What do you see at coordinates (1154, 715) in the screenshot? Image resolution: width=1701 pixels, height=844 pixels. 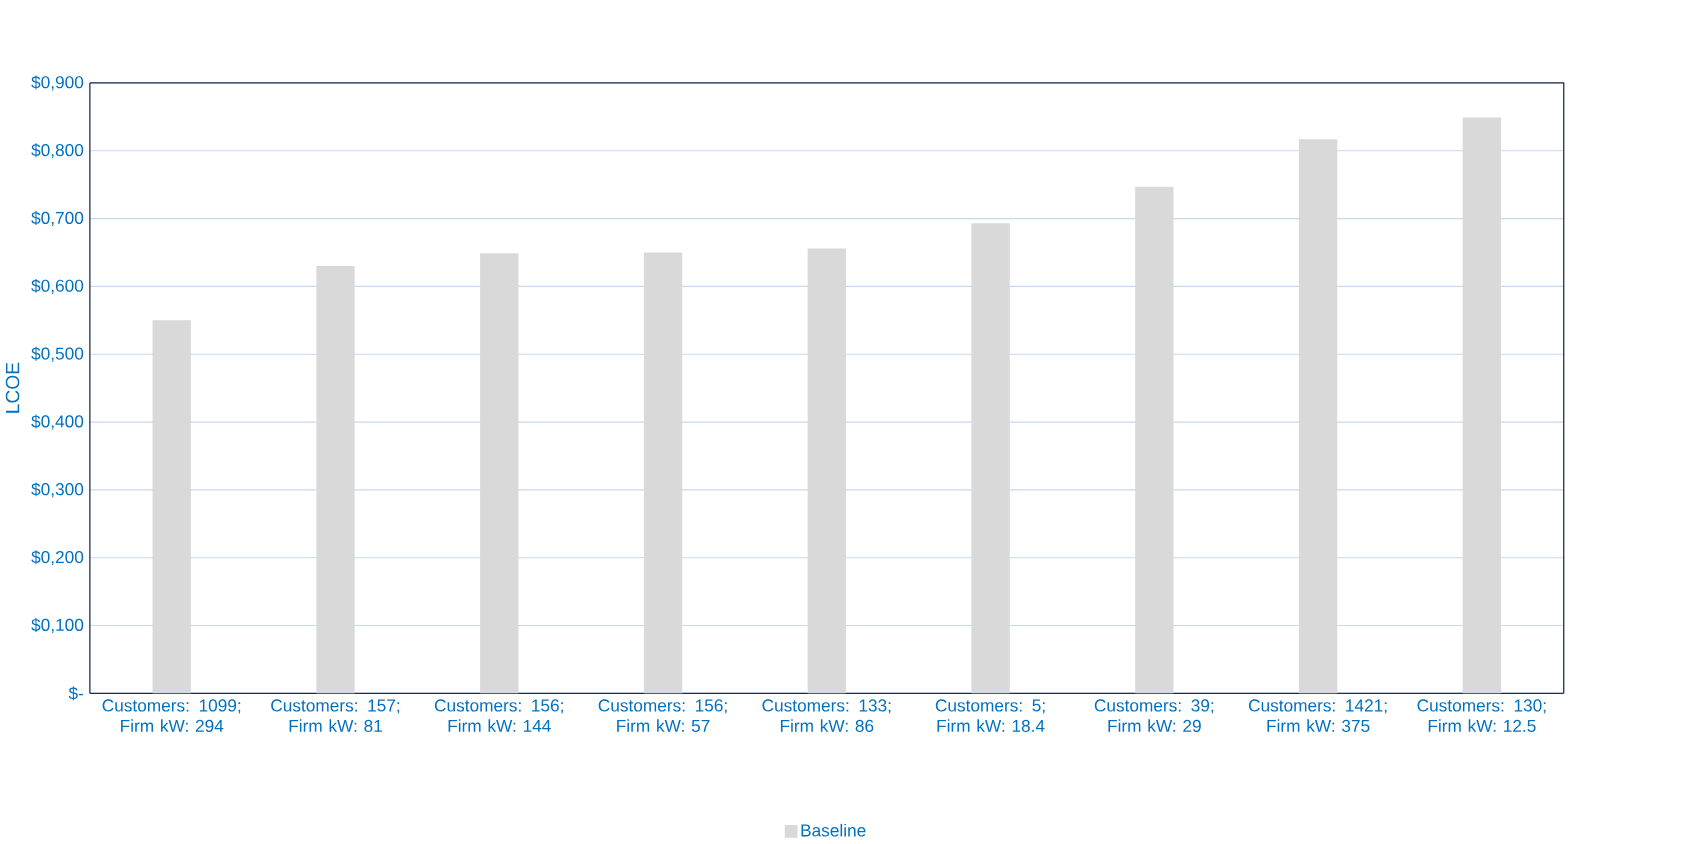 I see `x-tick-label: Customers: 39; Firm kW: 29` at bounding box center [1154, 715].